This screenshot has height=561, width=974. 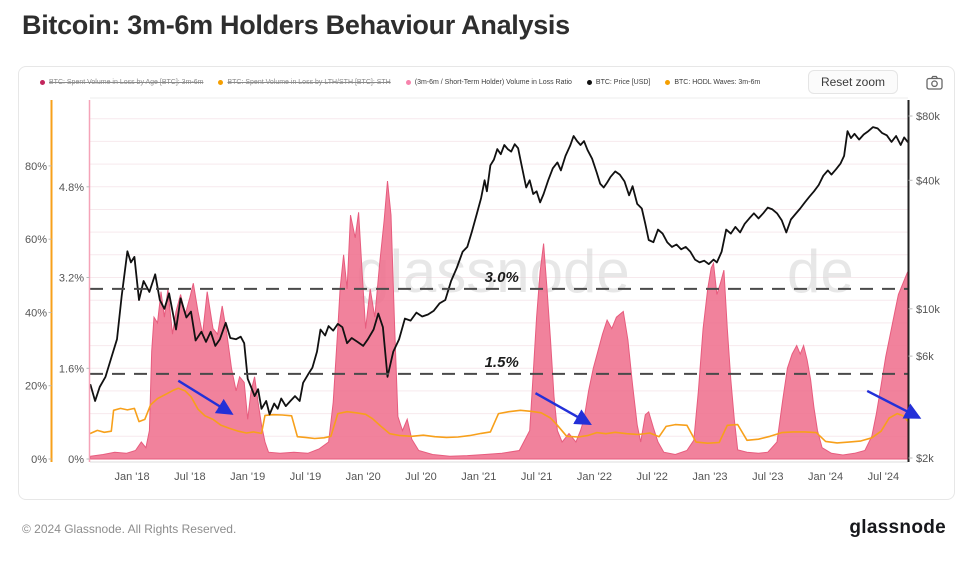 I want to click on x-axis-tick-label: Jul '21, so click(x=536, y=477).